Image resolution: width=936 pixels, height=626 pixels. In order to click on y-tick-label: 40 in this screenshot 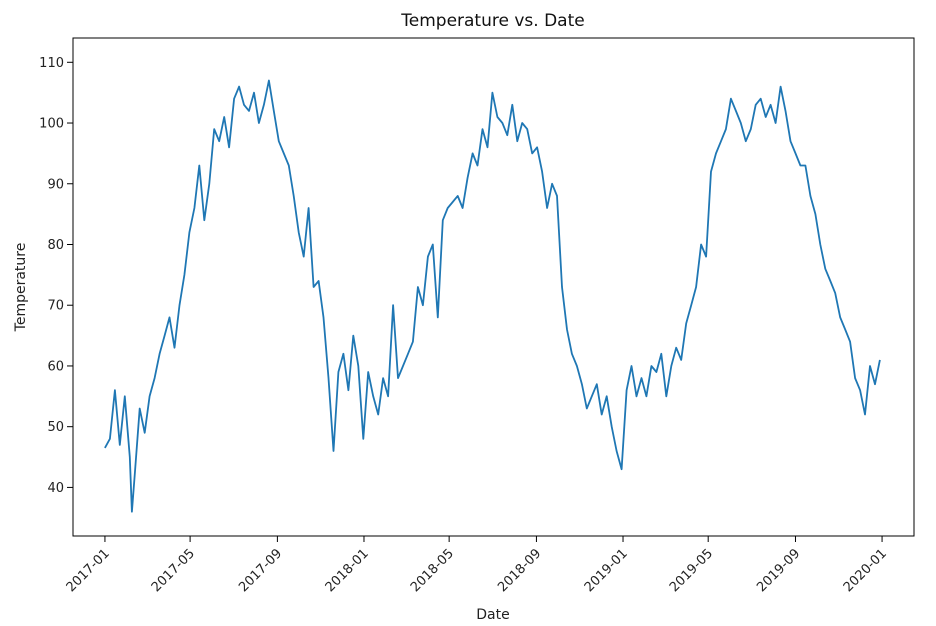, I will do `click(55, 488)`.